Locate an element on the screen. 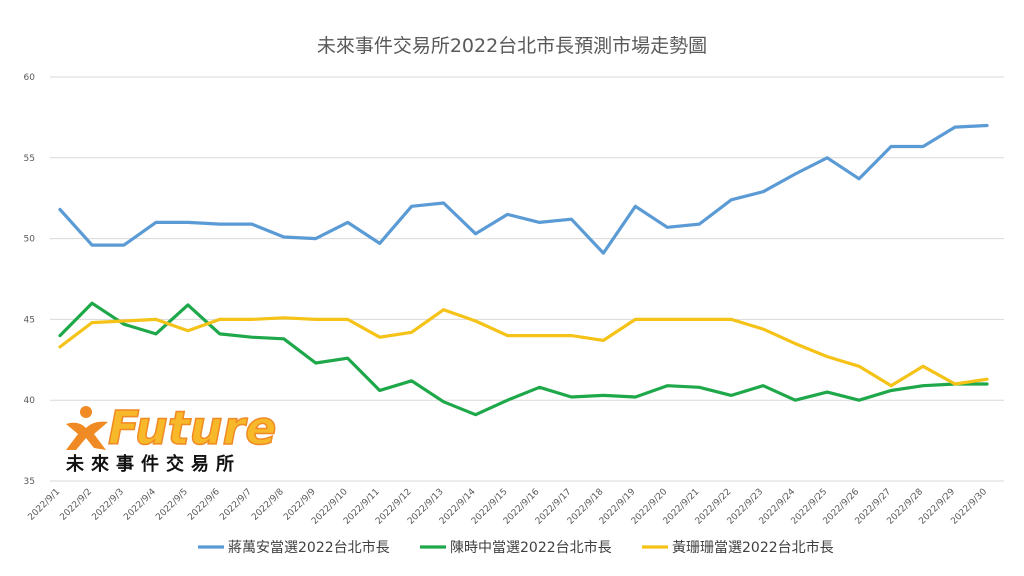 The height and width of the screenshot is (576, 1024). x-tick-label: 2022/9/8 is located at coordinates (268, 505).